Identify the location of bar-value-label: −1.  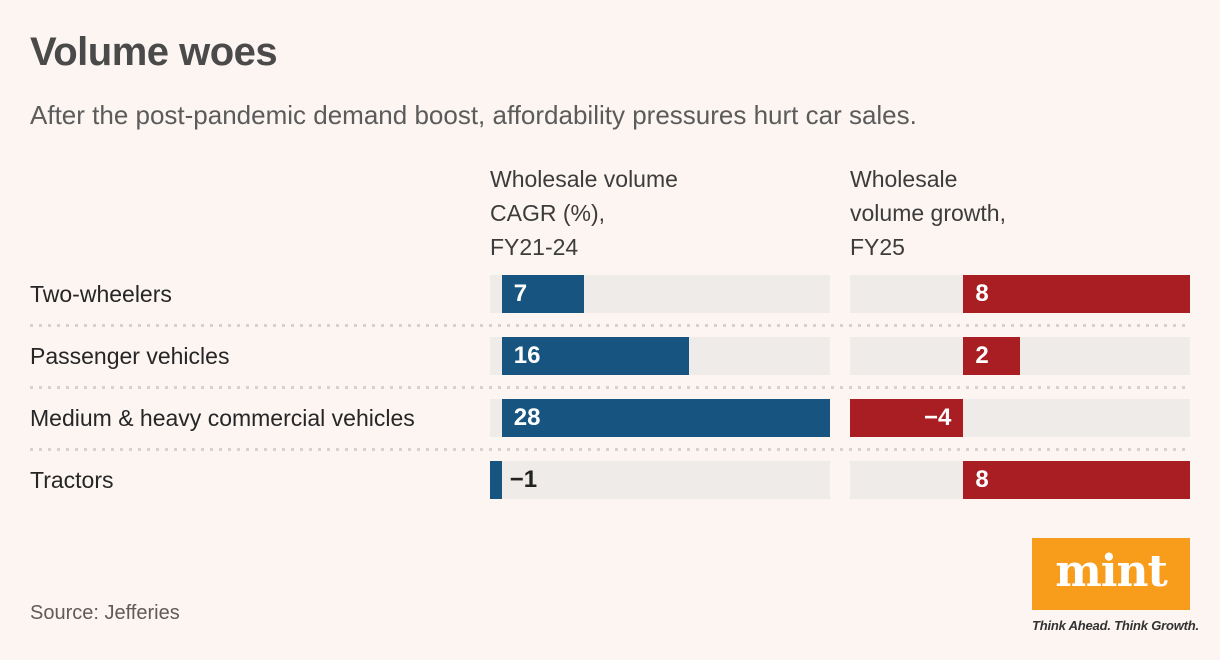
(523, 479).